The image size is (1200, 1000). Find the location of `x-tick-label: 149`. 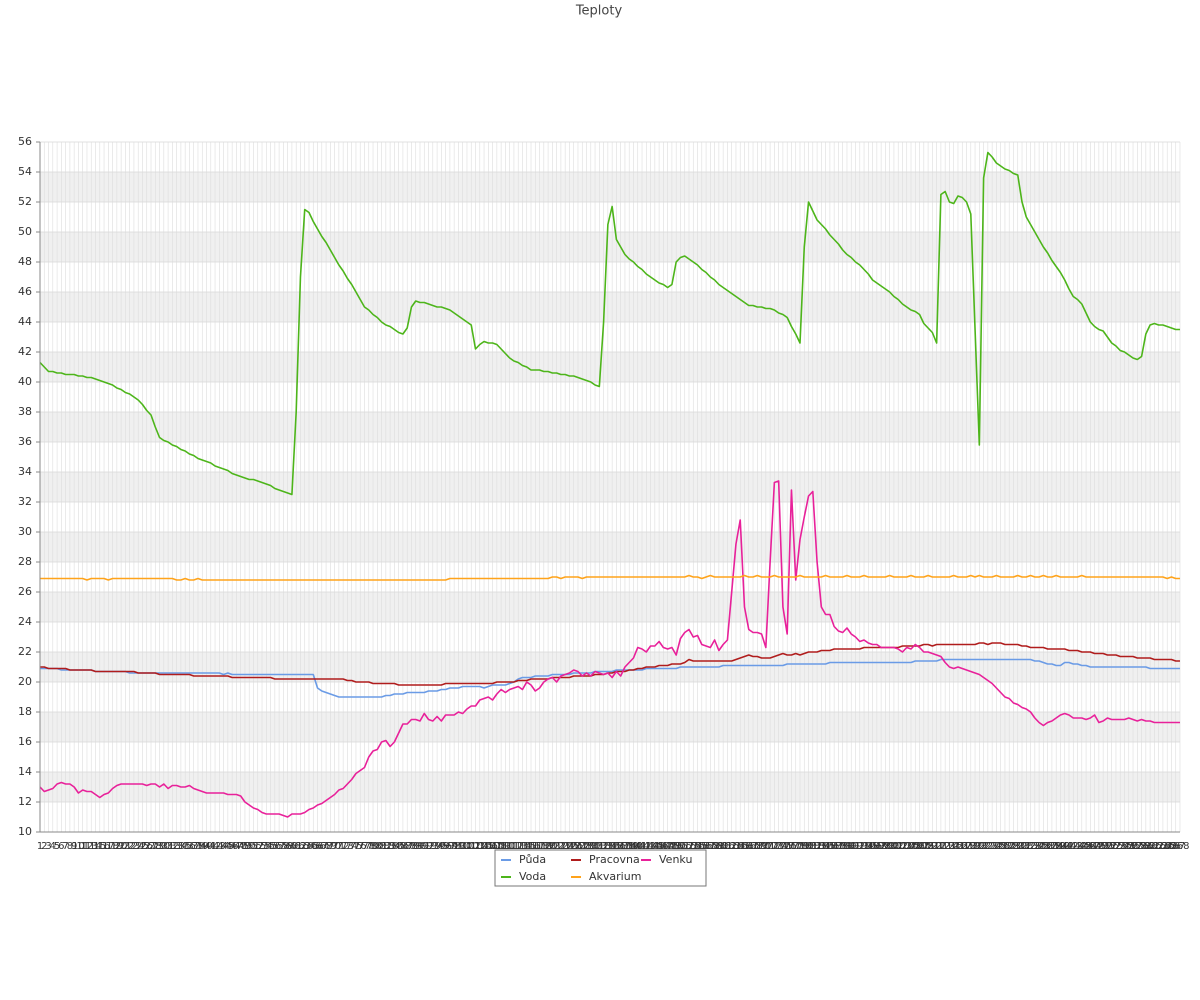

x-tick-label: 149 is located at coordinates (671, 846).